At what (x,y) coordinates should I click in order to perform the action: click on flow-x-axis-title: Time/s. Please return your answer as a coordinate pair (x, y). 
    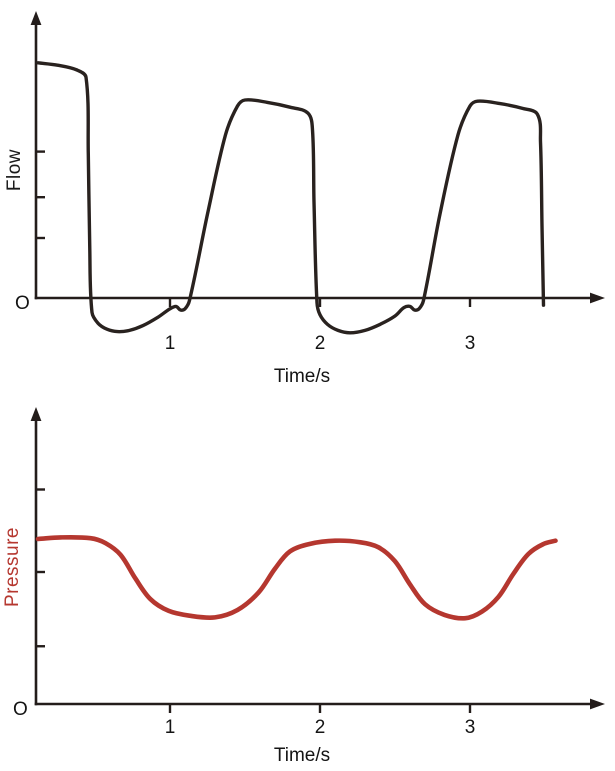
    Looking at the image, I should click on (302, 376).